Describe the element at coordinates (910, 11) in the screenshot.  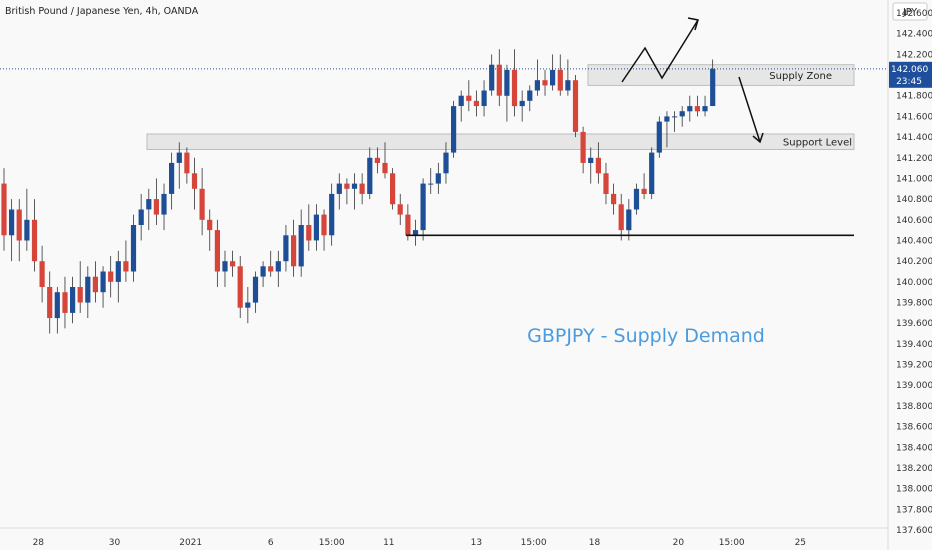
I see `currency-box` at that location.